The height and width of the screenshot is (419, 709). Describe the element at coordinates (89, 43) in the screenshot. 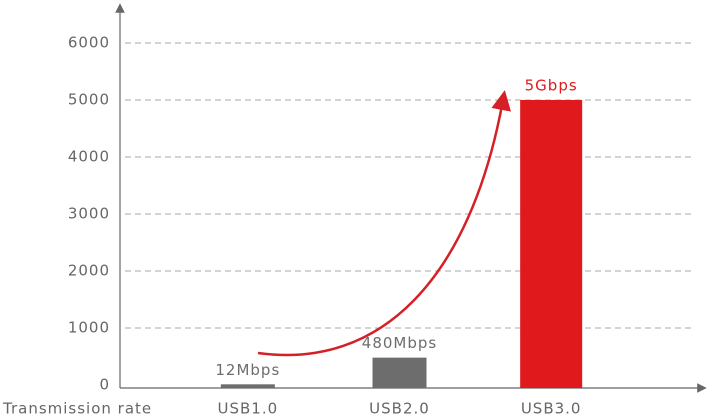

I see `y-tick-label: 6000` at that location.